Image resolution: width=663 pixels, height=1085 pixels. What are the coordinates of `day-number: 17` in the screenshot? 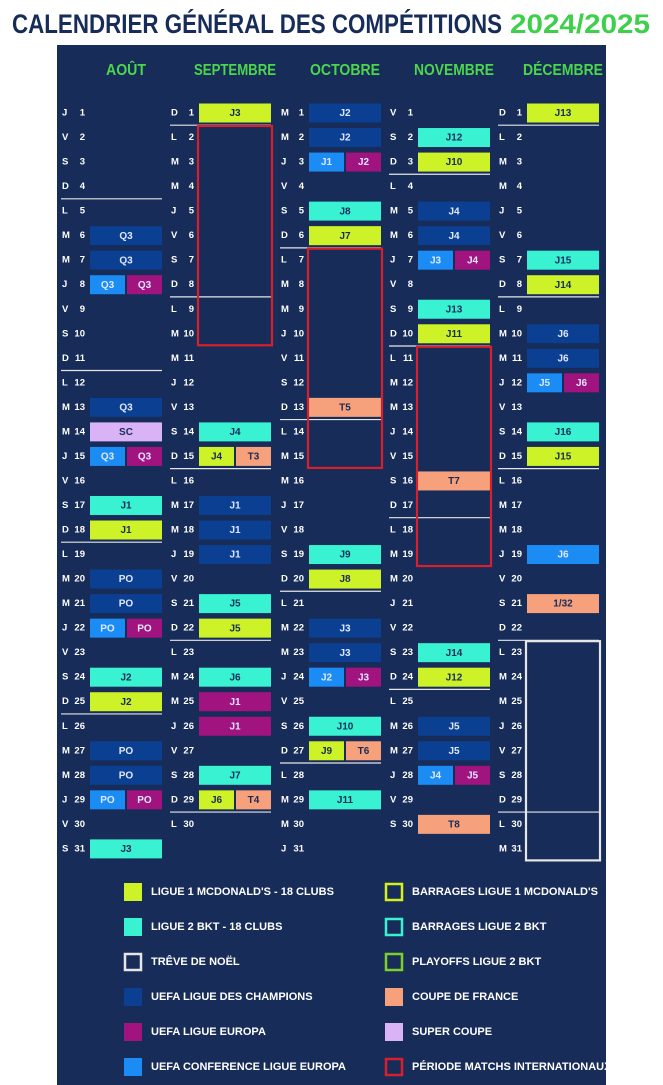 It's located at (407, 505).